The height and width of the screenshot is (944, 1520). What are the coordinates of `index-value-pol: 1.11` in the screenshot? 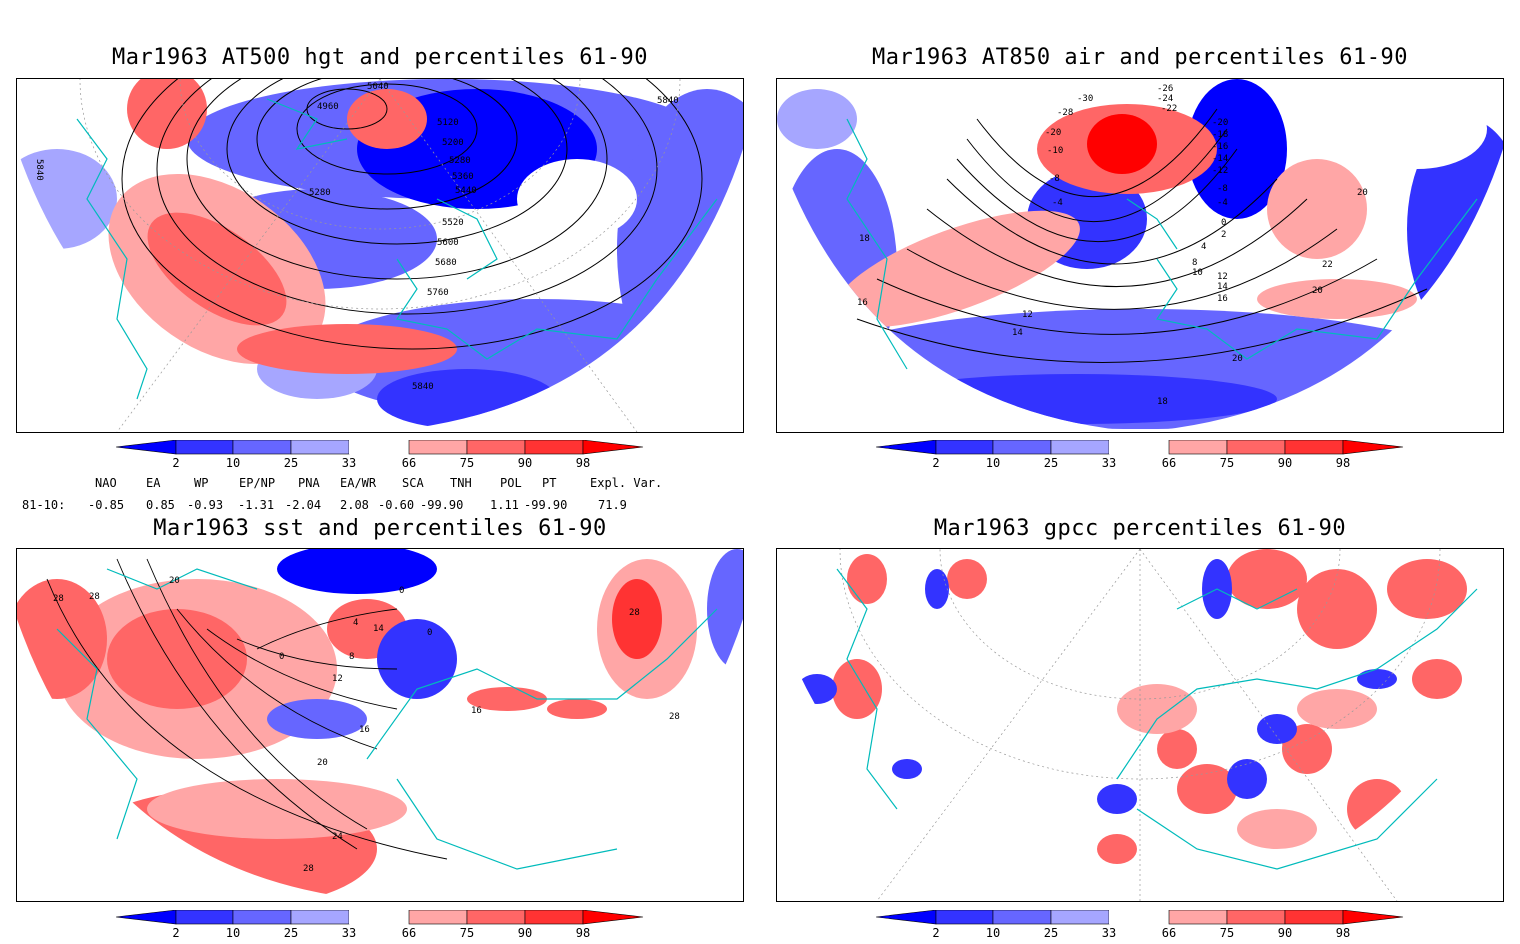 It's located at (504, 505).